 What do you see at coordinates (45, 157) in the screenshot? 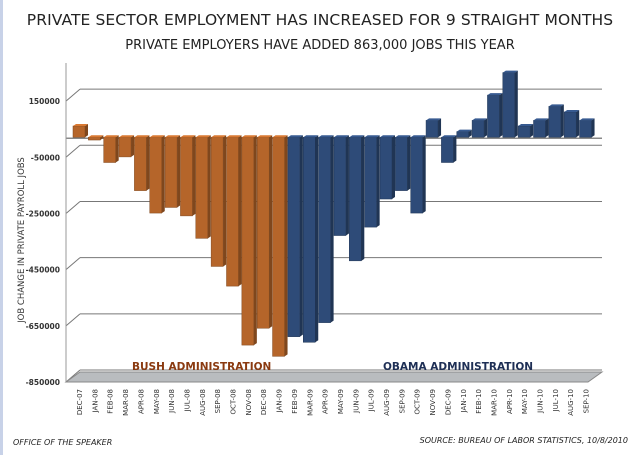
I see `y-tick-label: -50000` at bounding box center [45, 157].